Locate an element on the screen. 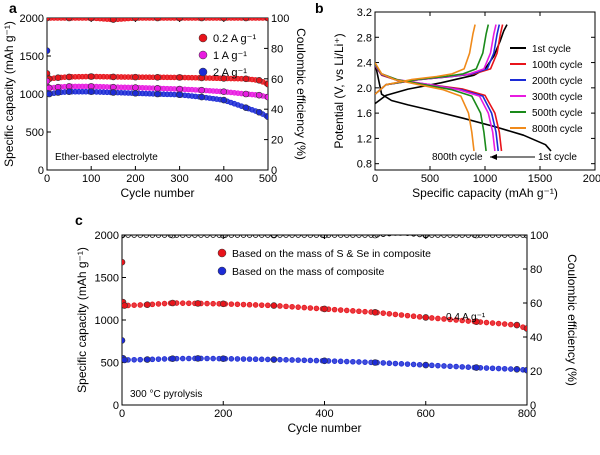  legend-entry: 500th cycle is located at coordinates (557, 113).